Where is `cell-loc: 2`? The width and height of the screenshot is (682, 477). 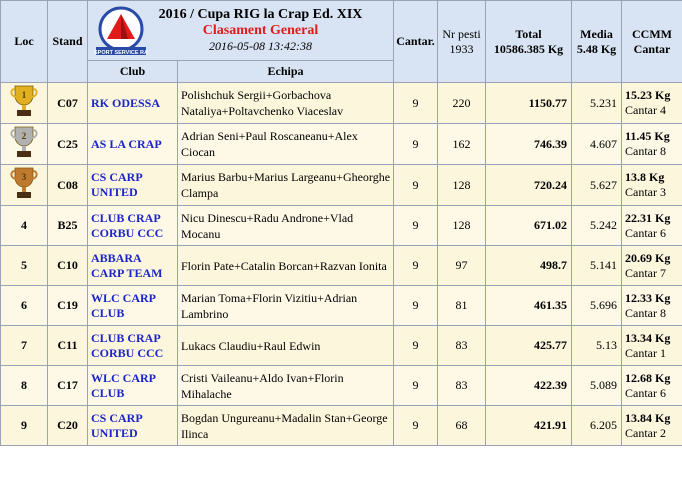
cell-loc: 2 is located at coordinates (24, 144).